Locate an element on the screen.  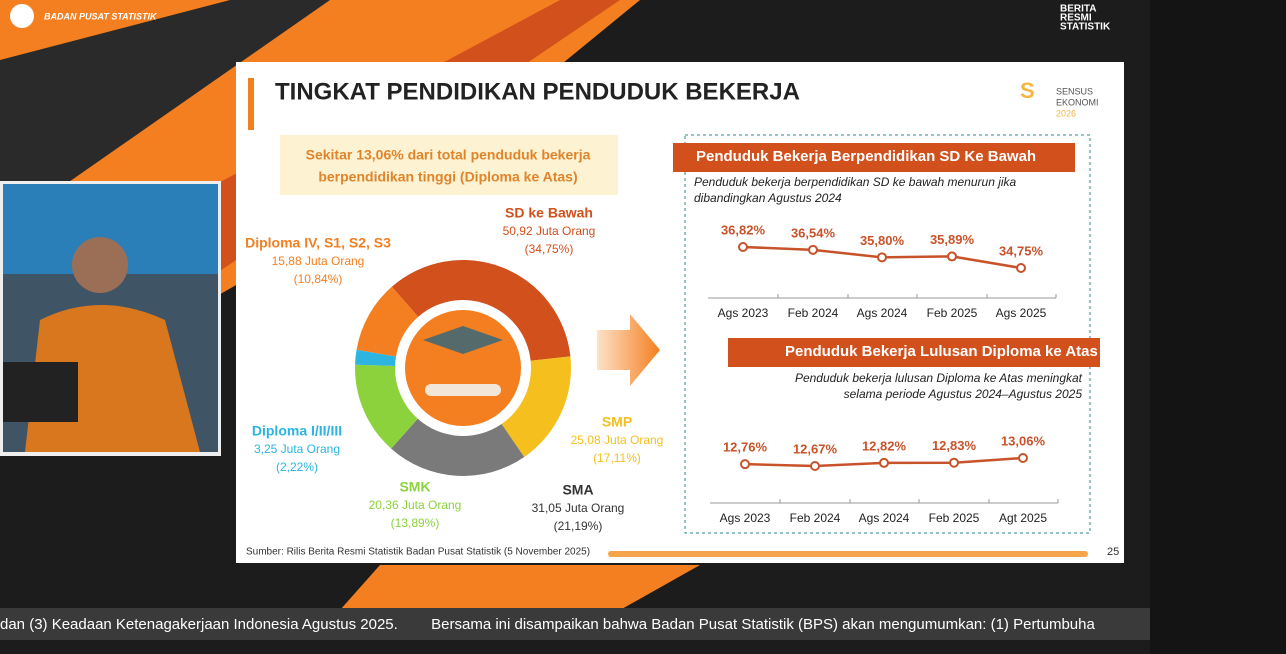
value-label: 13,06% is located at coordinates (1023, 440).